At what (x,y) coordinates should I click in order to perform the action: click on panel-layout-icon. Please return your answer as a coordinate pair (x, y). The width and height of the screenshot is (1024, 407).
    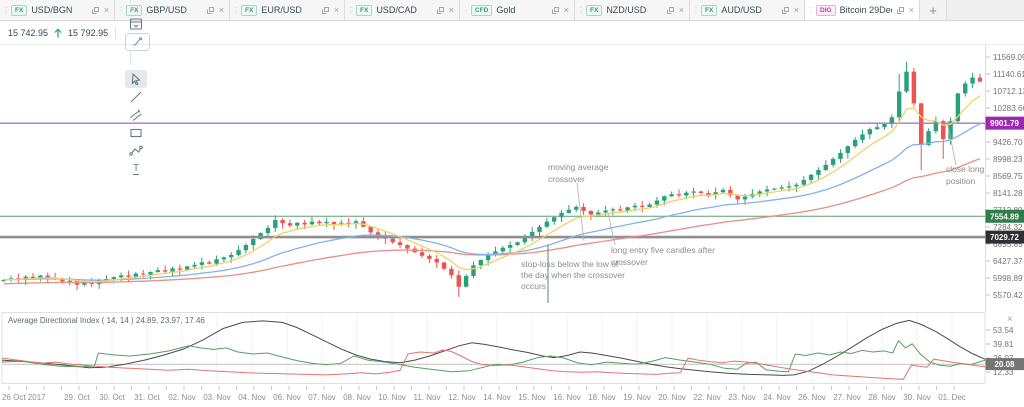
    Looking at the image, I should click on (136, 24).